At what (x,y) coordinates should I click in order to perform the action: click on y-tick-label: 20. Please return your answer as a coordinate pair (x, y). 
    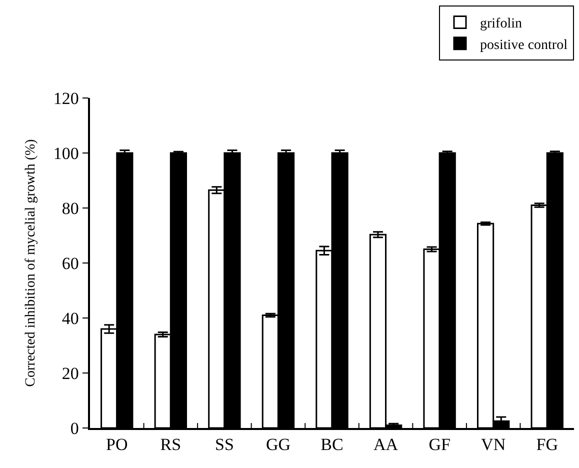
    Looking at the image, I should click on (70, 373).